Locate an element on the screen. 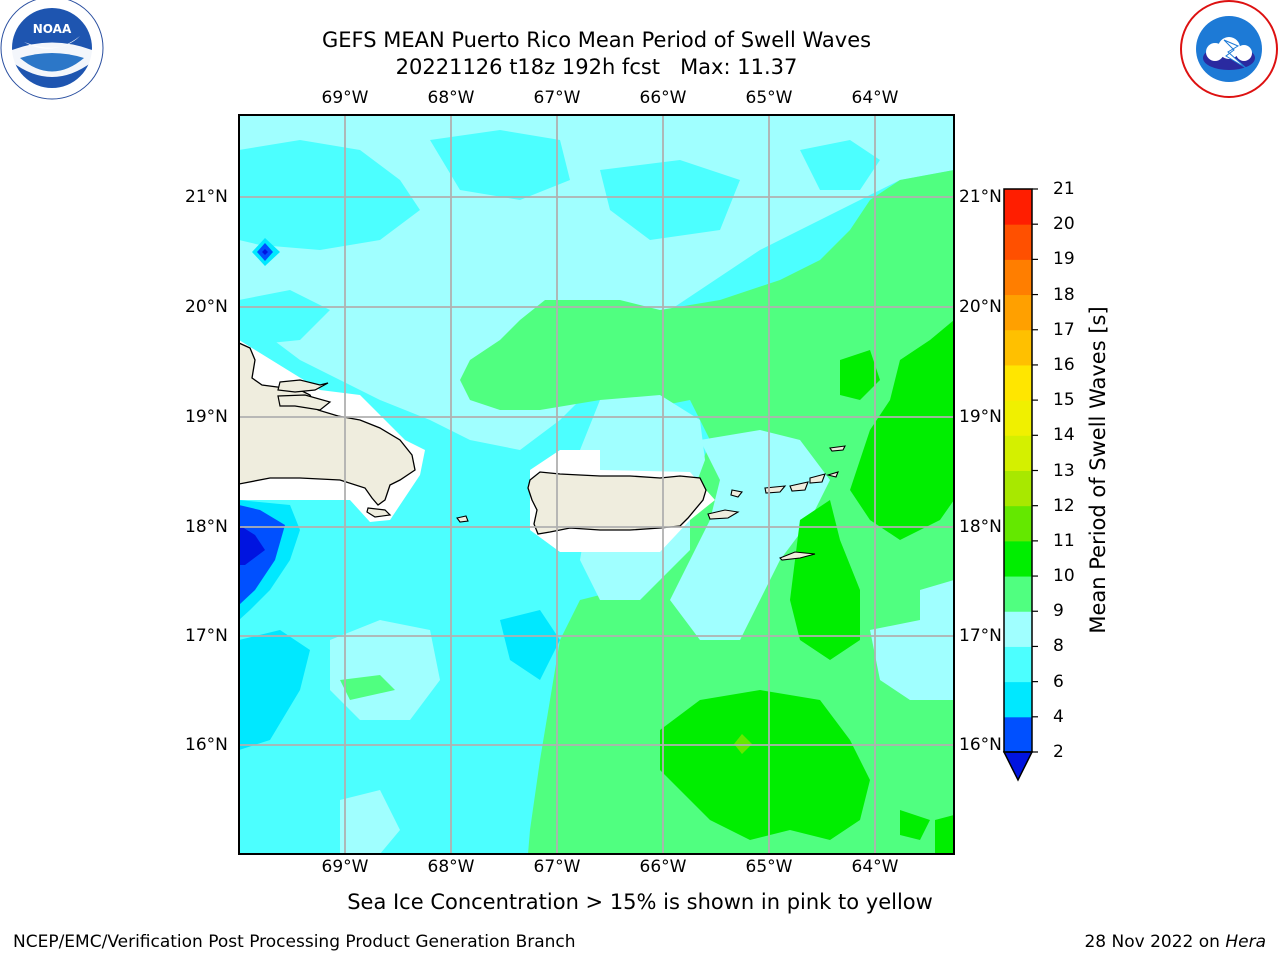 This screenshot has width=1280, height=960. colorbar-tick-2: 6 is located at coordinates (1058, 681).